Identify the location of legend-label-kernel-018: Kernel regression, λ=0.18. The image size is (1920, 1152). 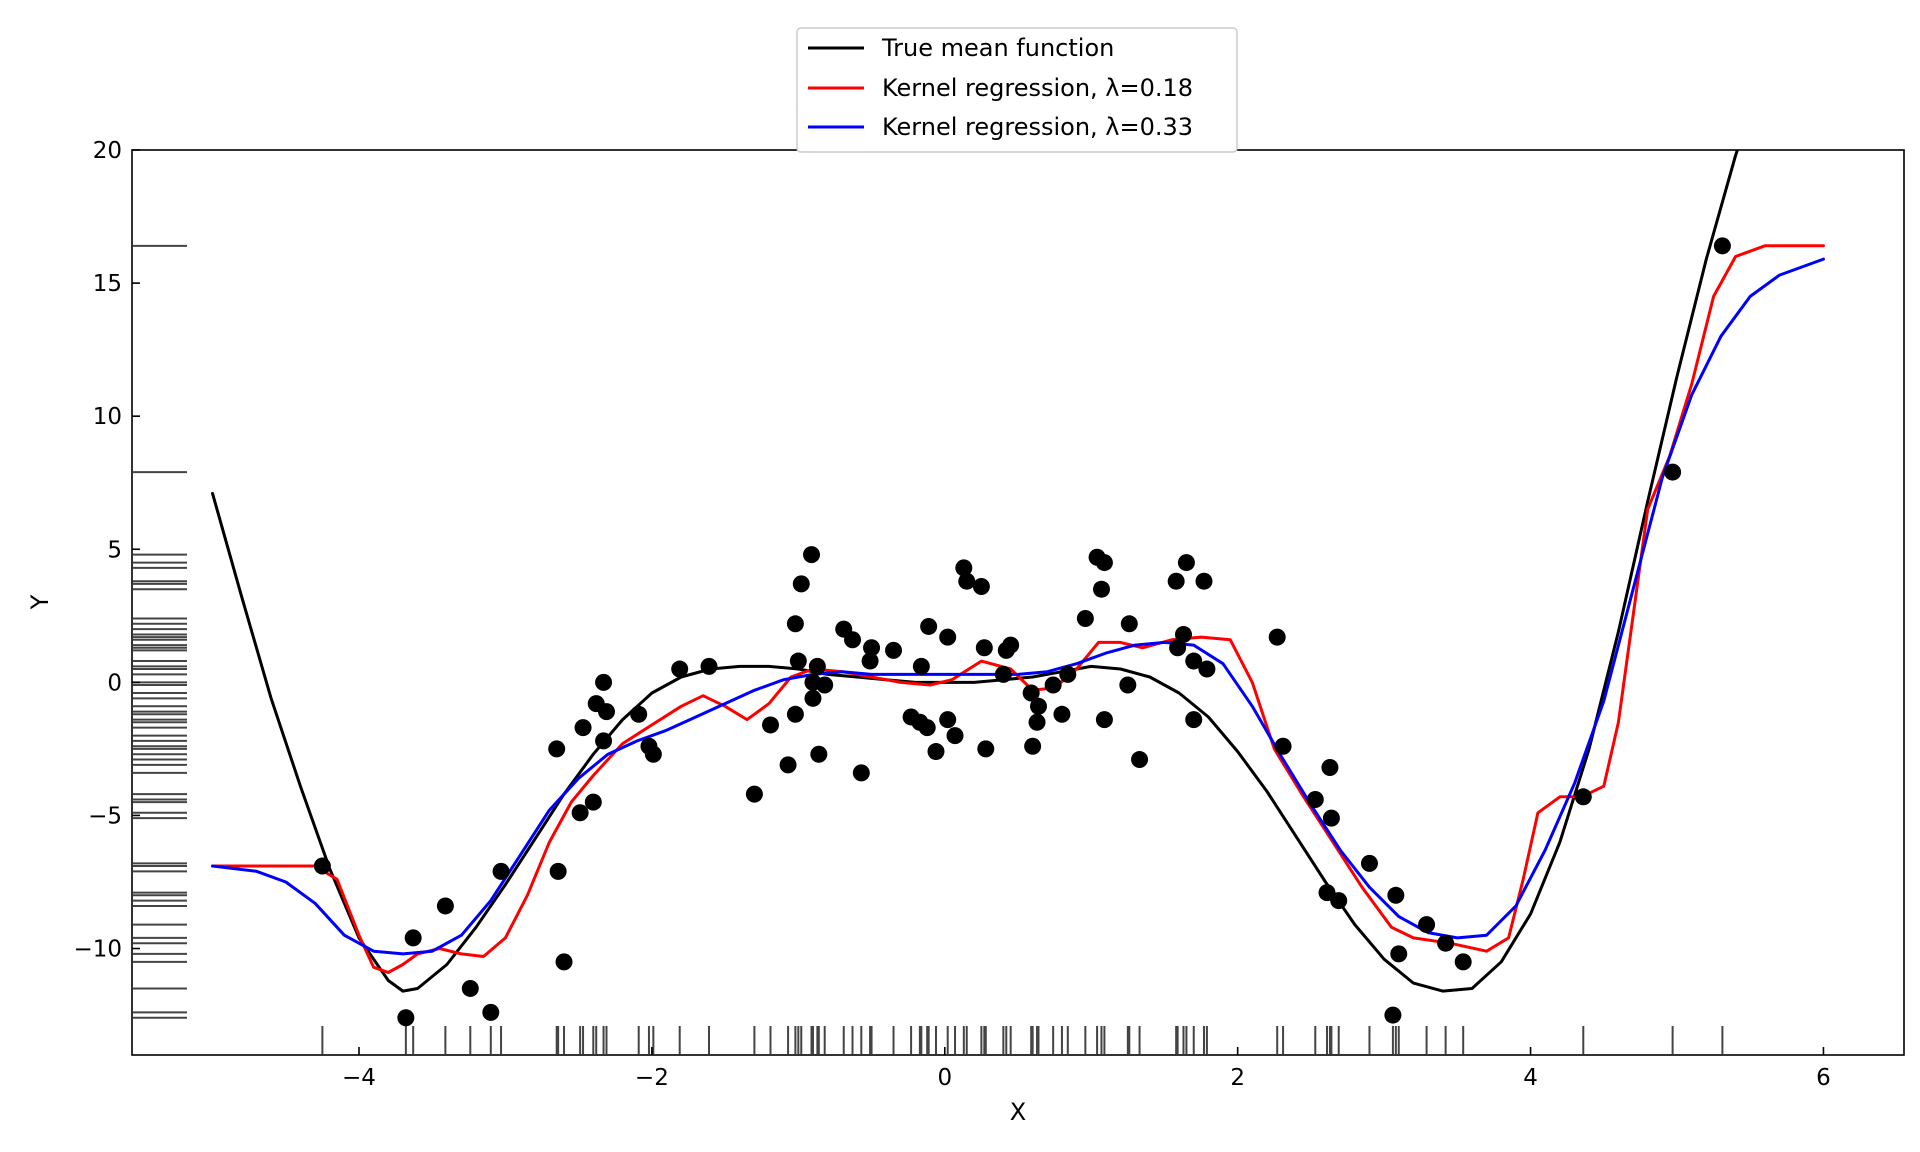
(1037, 88).